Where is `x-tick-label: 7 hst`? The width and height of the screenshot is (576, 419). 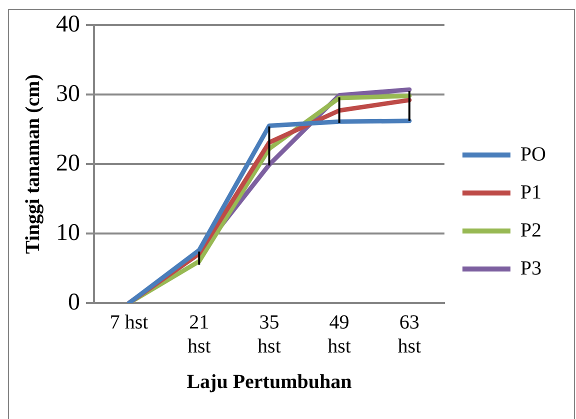
x-tick-label: 7 hst is located at coordinates (129, 322).